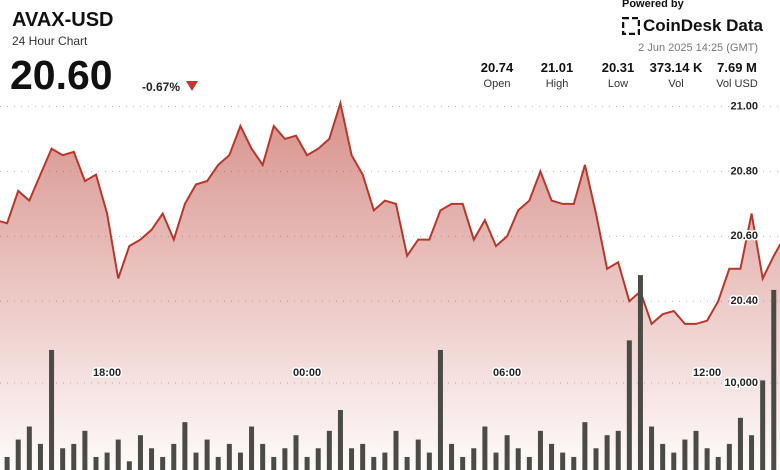  I want to click on x-tick-label: 06:00, so click(507, 373).